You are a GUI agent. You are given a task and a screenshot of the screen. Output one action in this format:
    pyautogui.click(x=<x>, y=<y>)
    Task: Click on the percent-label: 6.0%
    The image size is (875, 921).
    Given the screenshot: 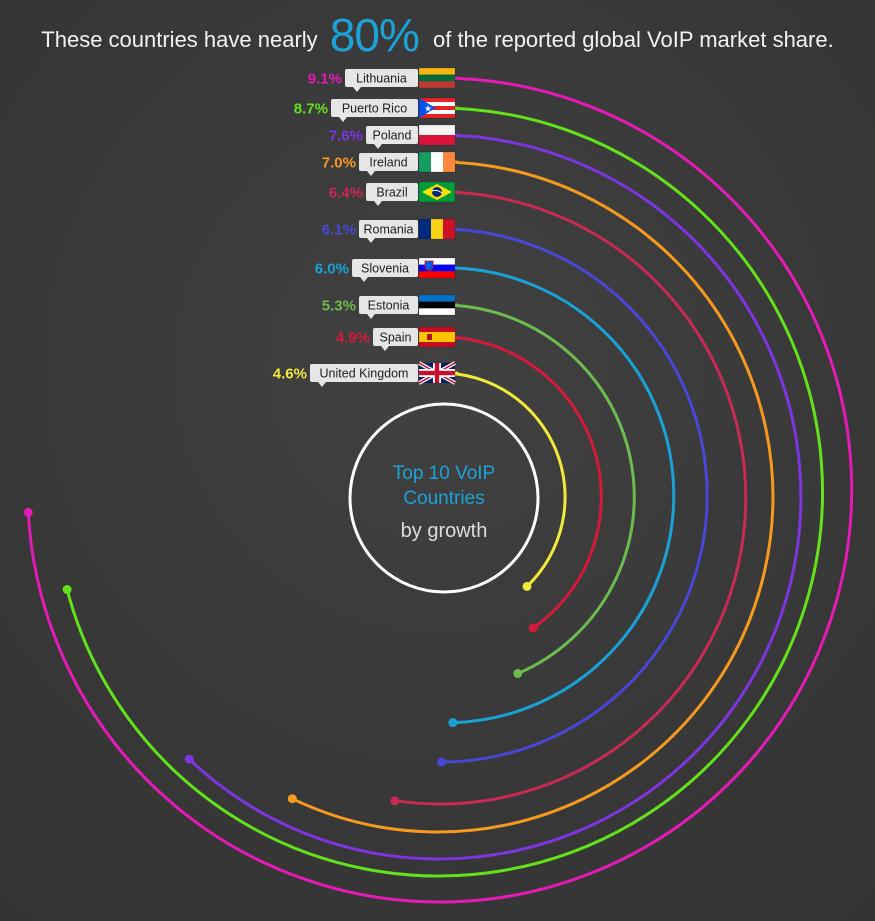 What is the action you would take?
    pyautogui.click(x=332, y=269)
    